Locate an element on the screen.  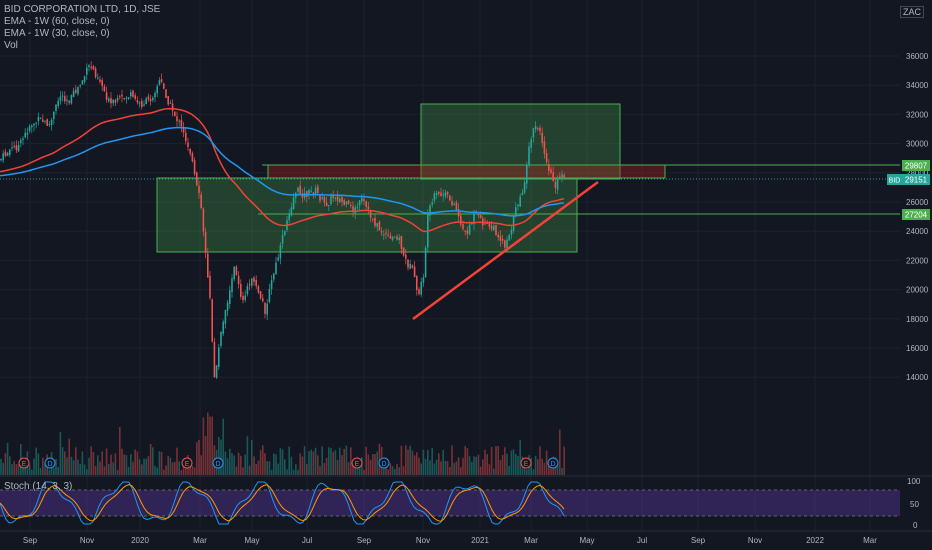
ema-30-line is located at coordinates (282, 171).